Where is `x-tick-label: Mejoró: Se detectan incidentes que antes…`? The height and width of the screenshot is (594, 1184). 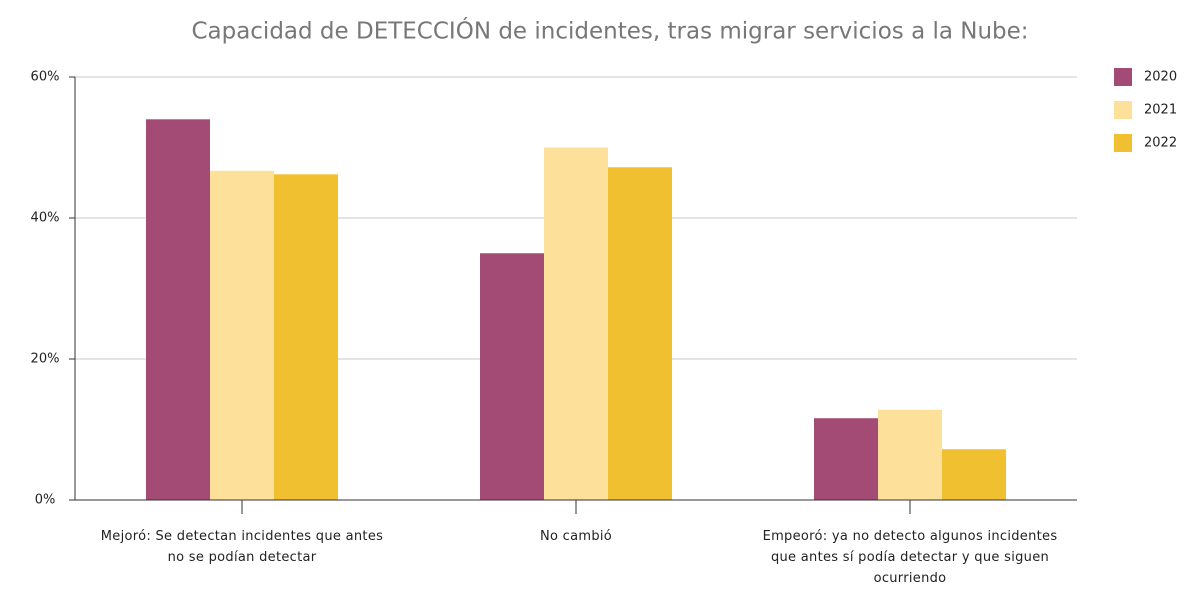
x-tick-label: Mejoró: Se detectan incidentes que antes… is located at coordinates (242, 547).